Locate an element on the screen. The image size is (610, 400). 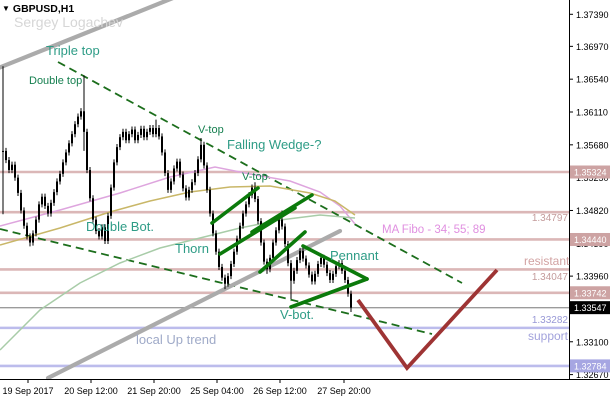
svg-text: 20 Sep 12:00 is located at coordinates (91, 391).